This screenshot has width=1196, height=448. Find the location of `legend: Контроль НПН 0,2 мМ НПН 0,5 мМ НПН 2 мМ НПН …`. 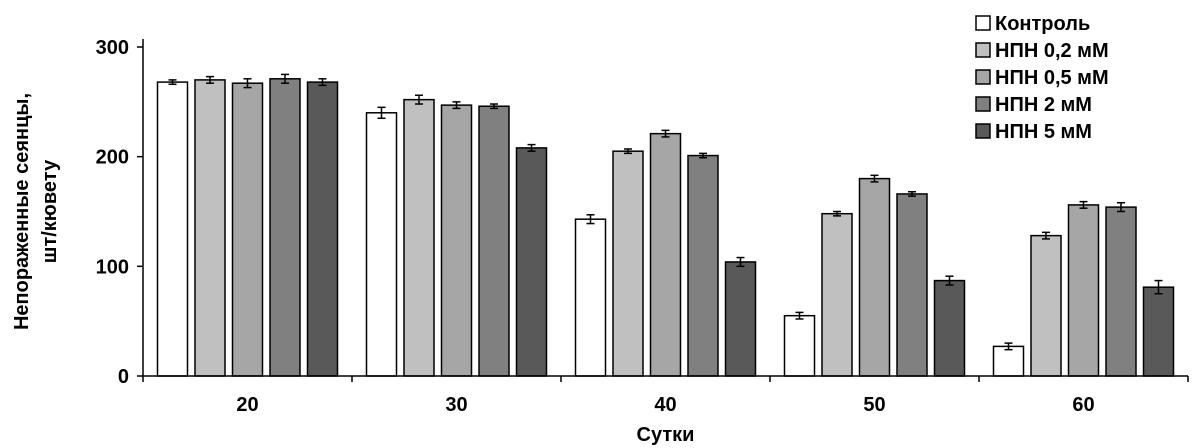

legend: Контроль НПН 0,2 мМ НПН 0,5 мМ НПН 2 мМ НПН … is located at coordinates (1042, 78).